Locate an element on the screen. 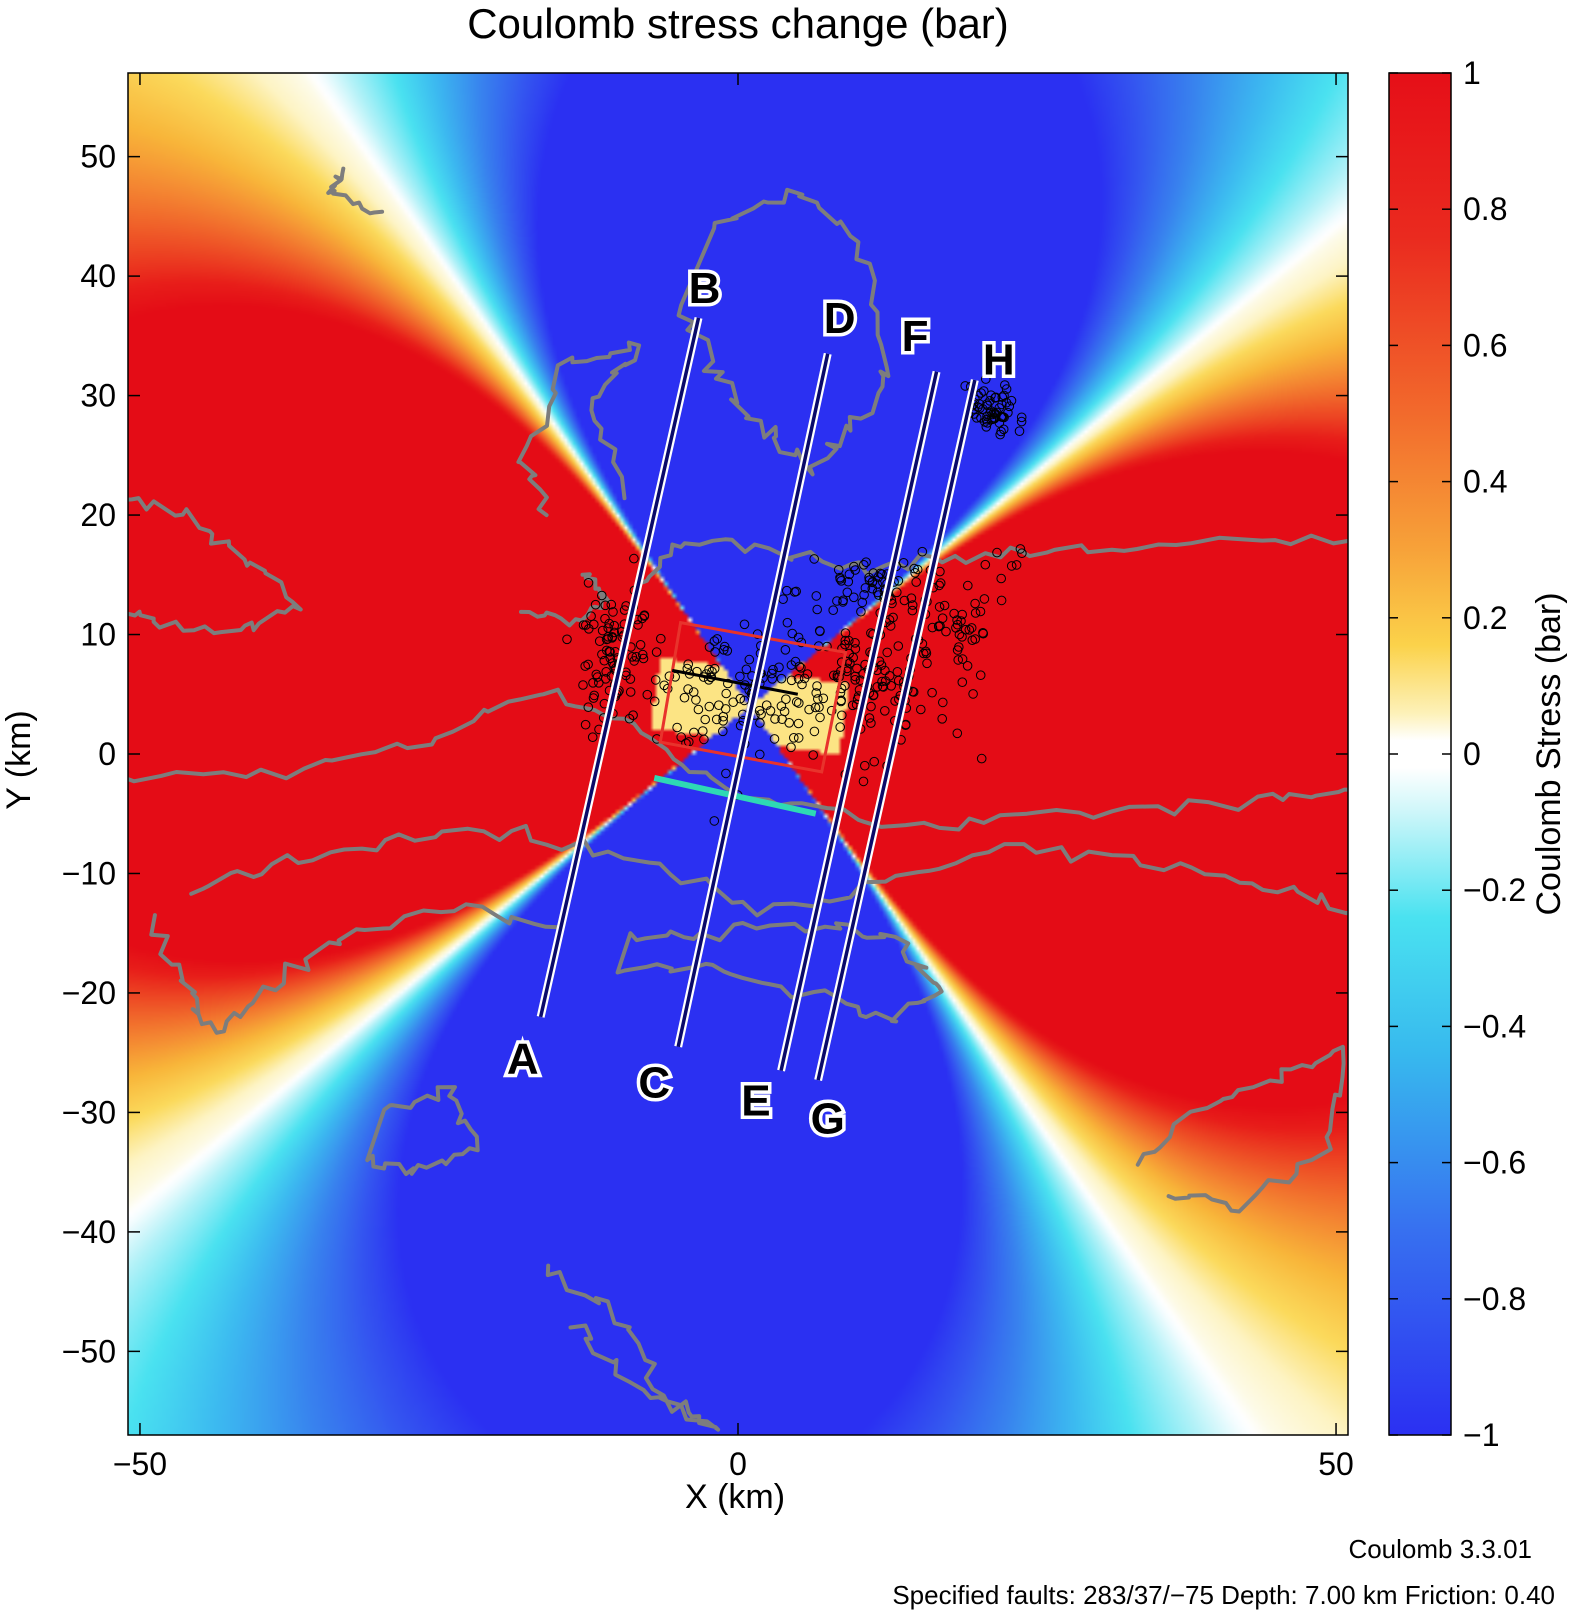 This screenshot has width=1594, height=1618. program-version: Coulomb 3.3.01 is located at coordinates (1440, 1549).